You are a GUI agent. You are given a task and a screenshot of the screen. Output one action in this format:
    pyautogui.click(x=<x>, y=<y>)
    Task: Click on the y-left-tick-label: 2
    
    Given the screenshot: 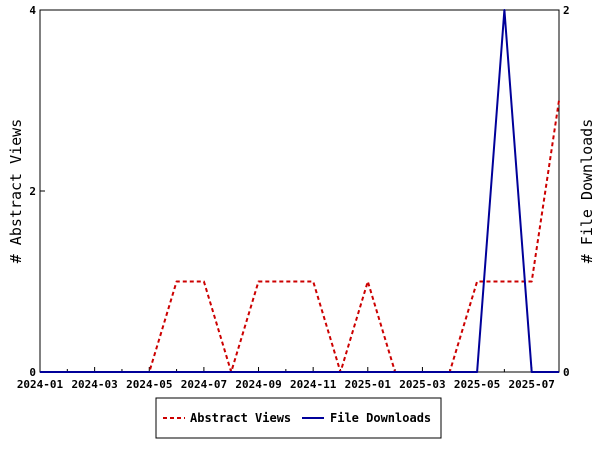 What is the action you would take?
    pyautogui.click(x=32, y=191)
    